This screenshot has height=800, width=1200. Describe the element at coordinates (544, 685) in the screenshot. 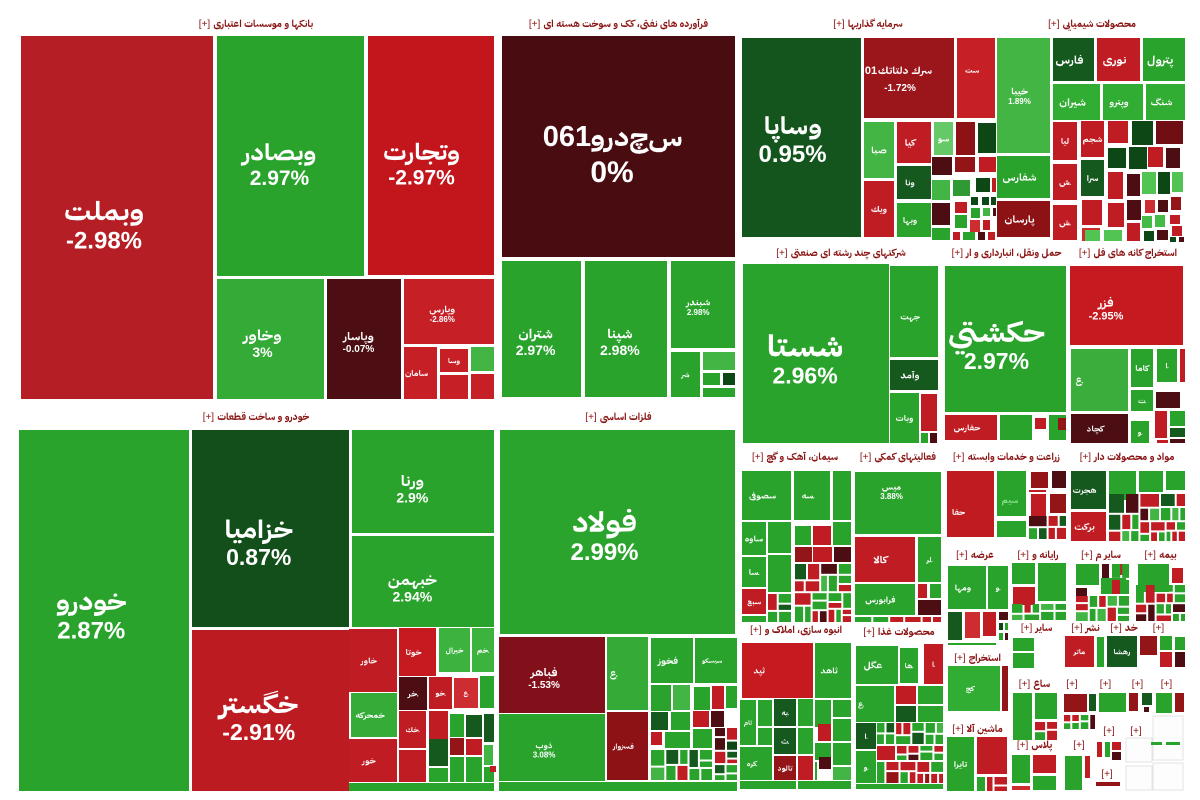

I see `svg-text: -1.53%` at that location.